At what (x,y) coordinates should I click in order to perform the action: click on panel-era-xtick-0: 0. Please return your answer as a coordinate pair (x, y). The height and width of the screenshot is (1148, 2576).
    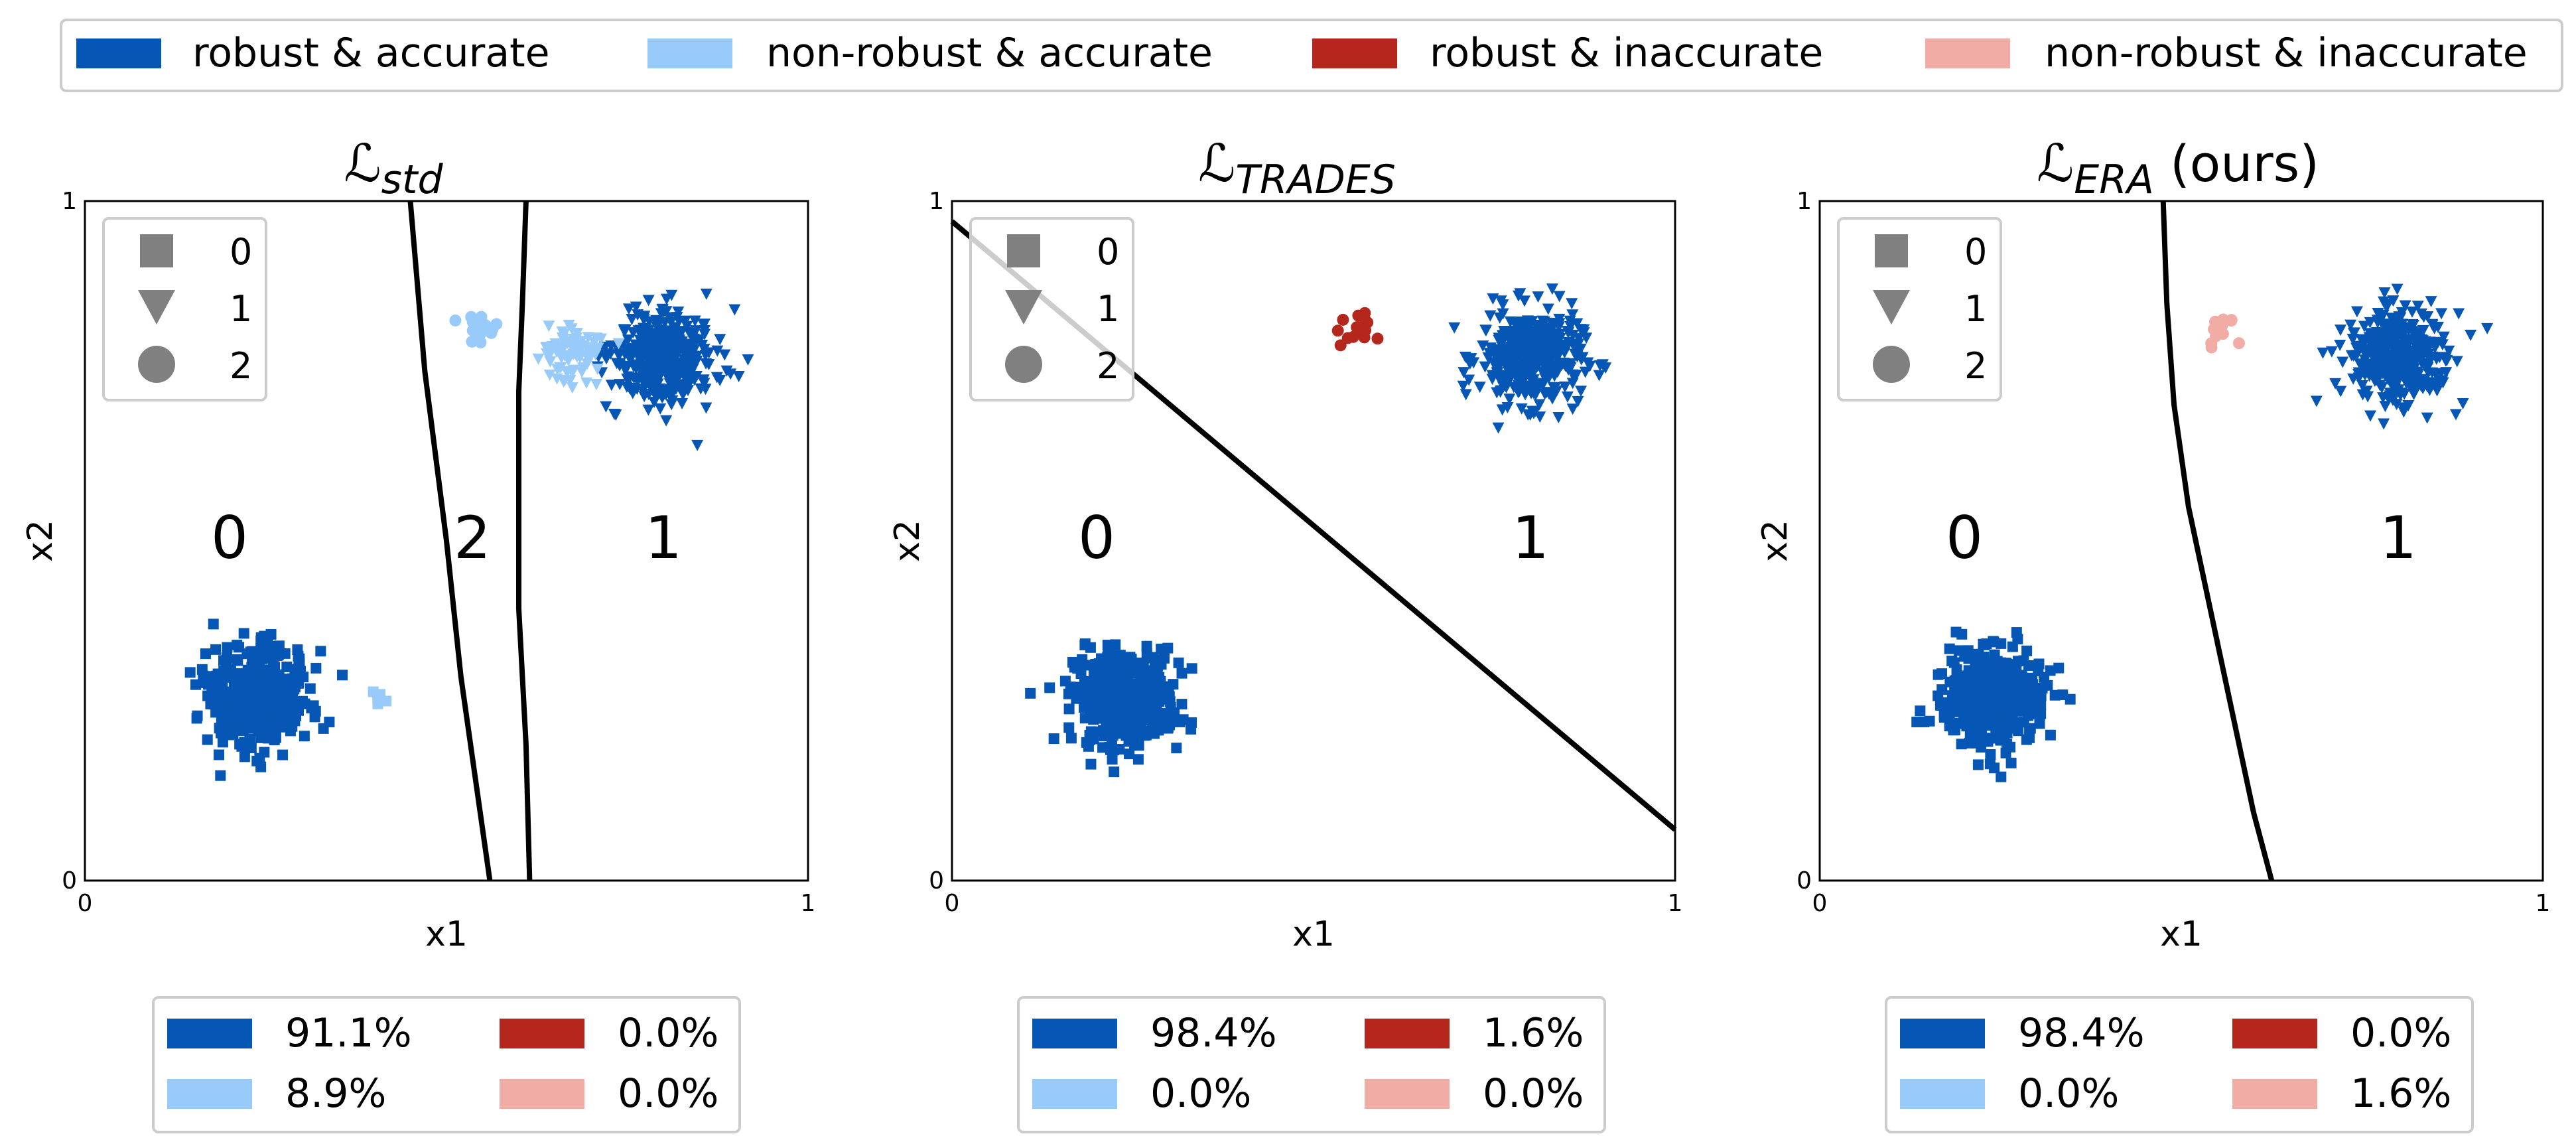
    Looking at the image, I should click on (1820, 903).